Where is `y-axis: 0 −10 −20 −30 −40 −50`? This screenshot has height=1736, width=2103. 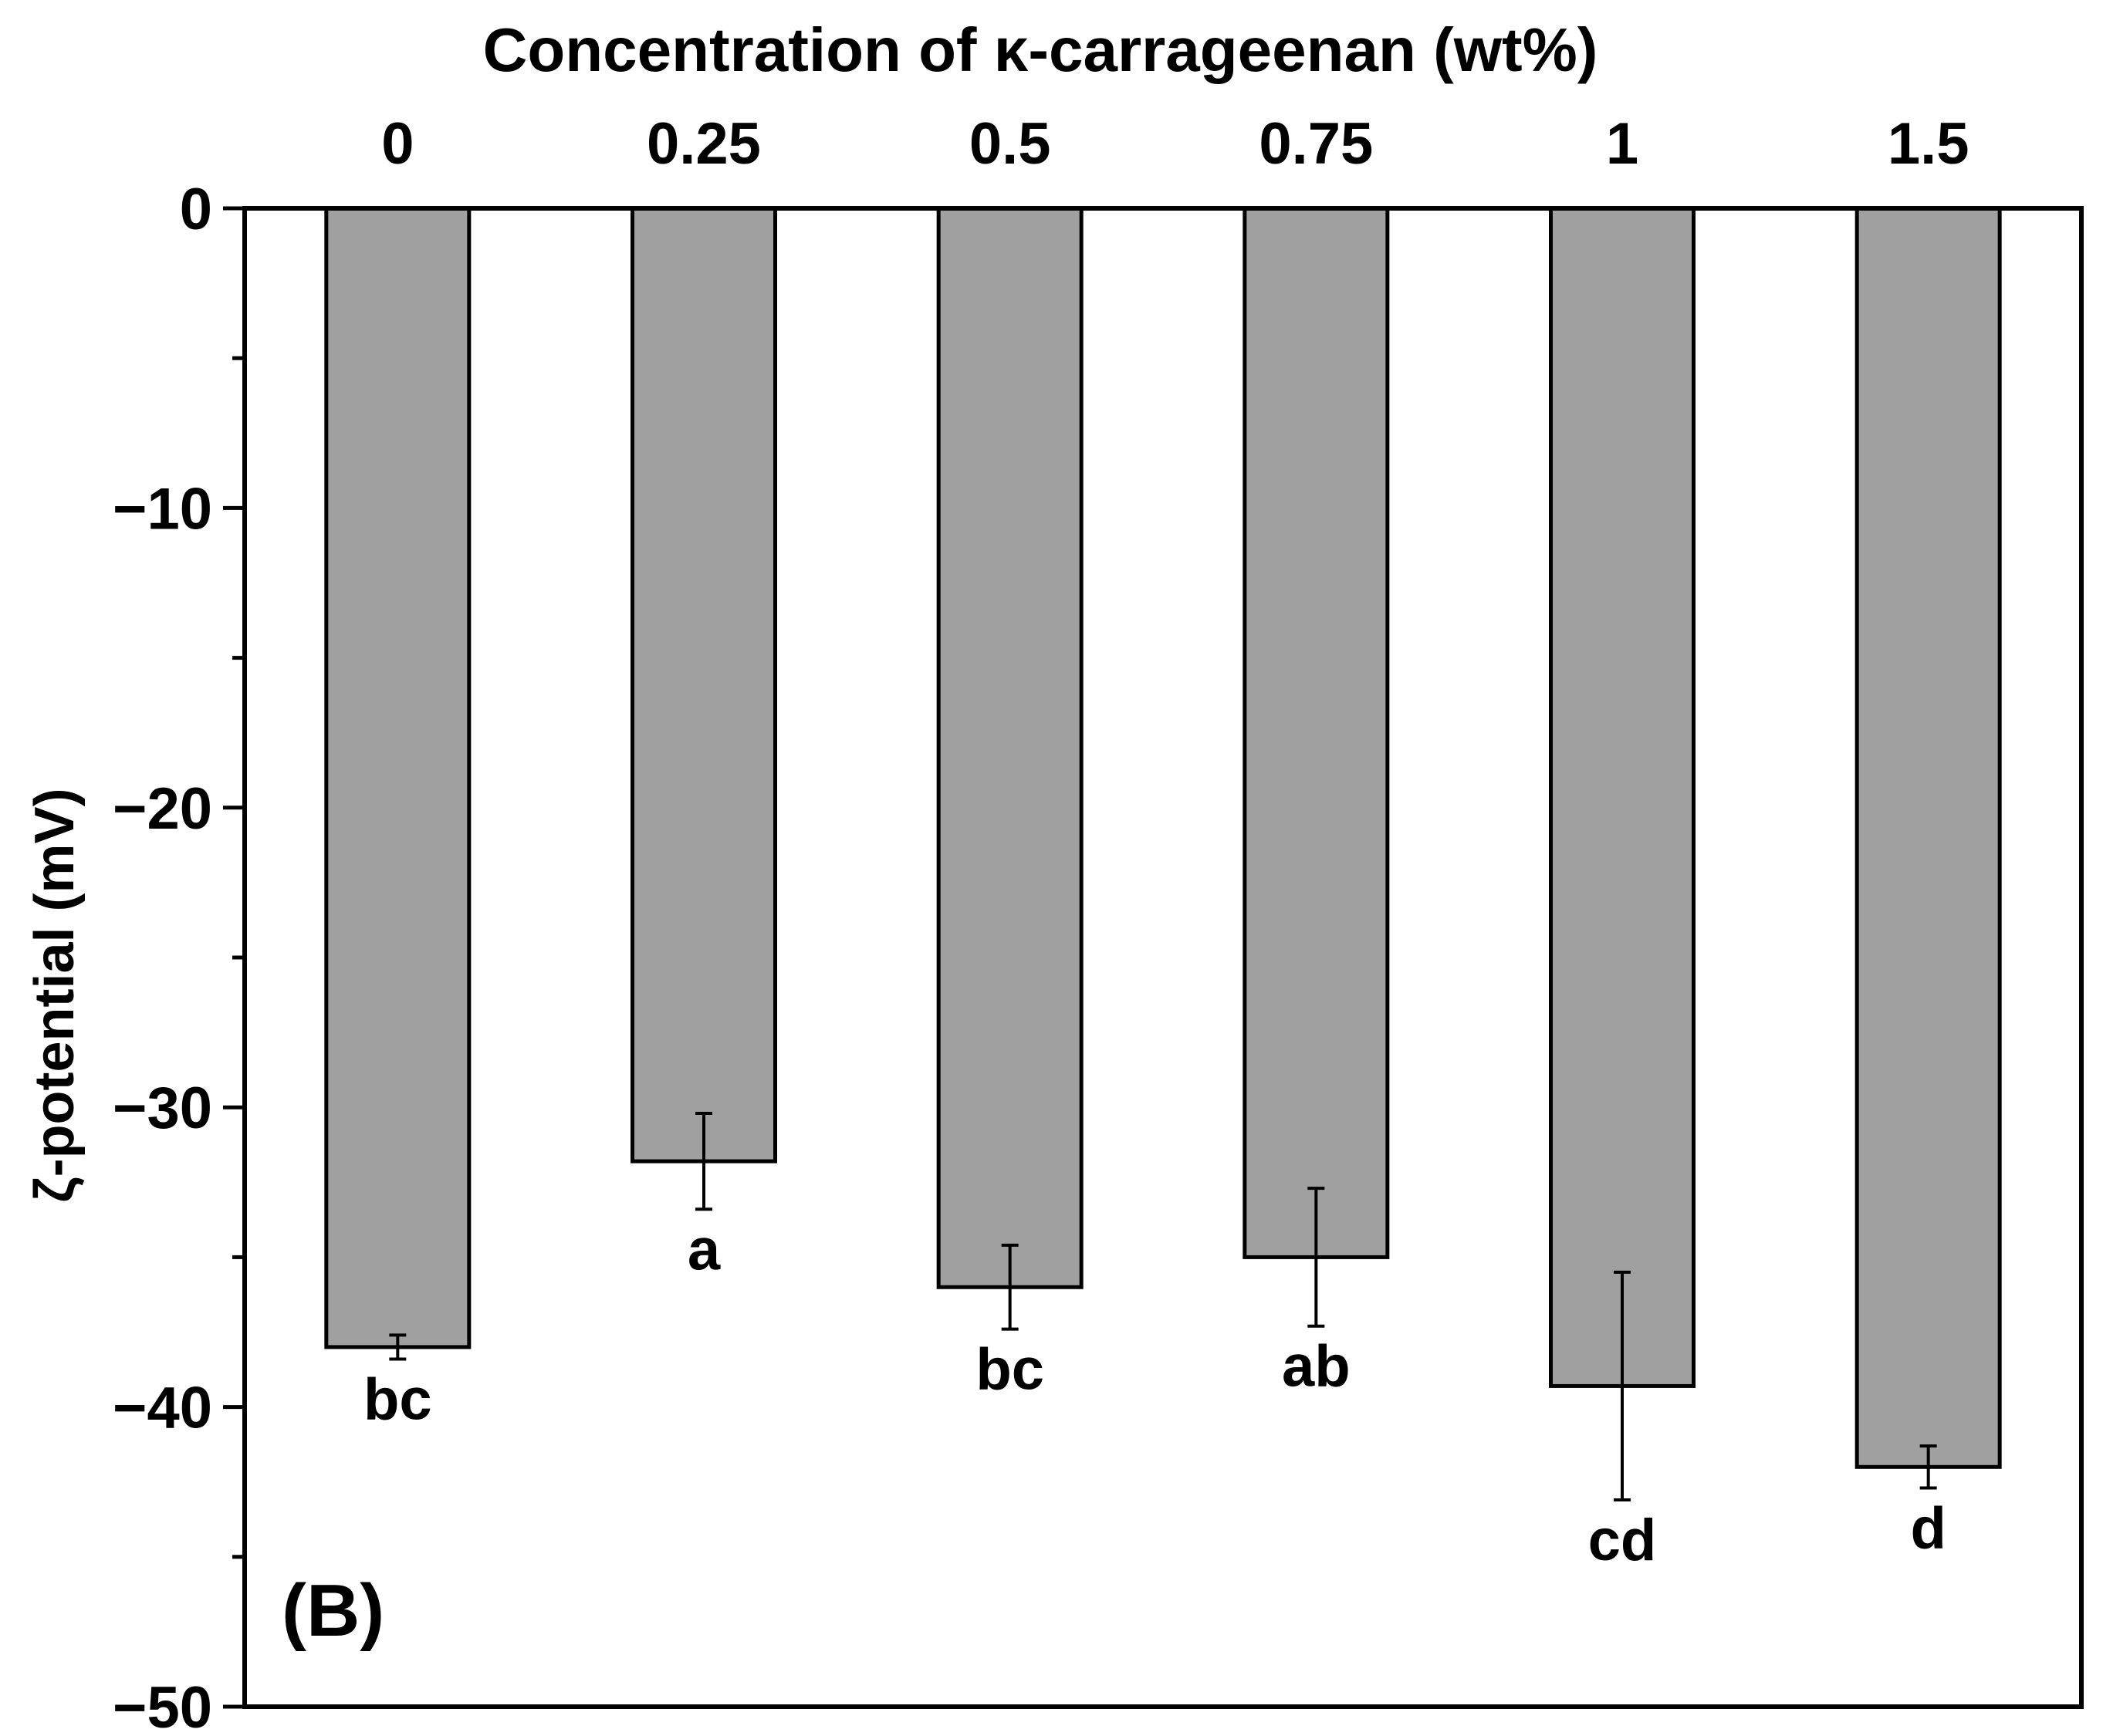 y-axis: 0 −10 −20 −30 −40 −50 is located at coordinates (179, 956).